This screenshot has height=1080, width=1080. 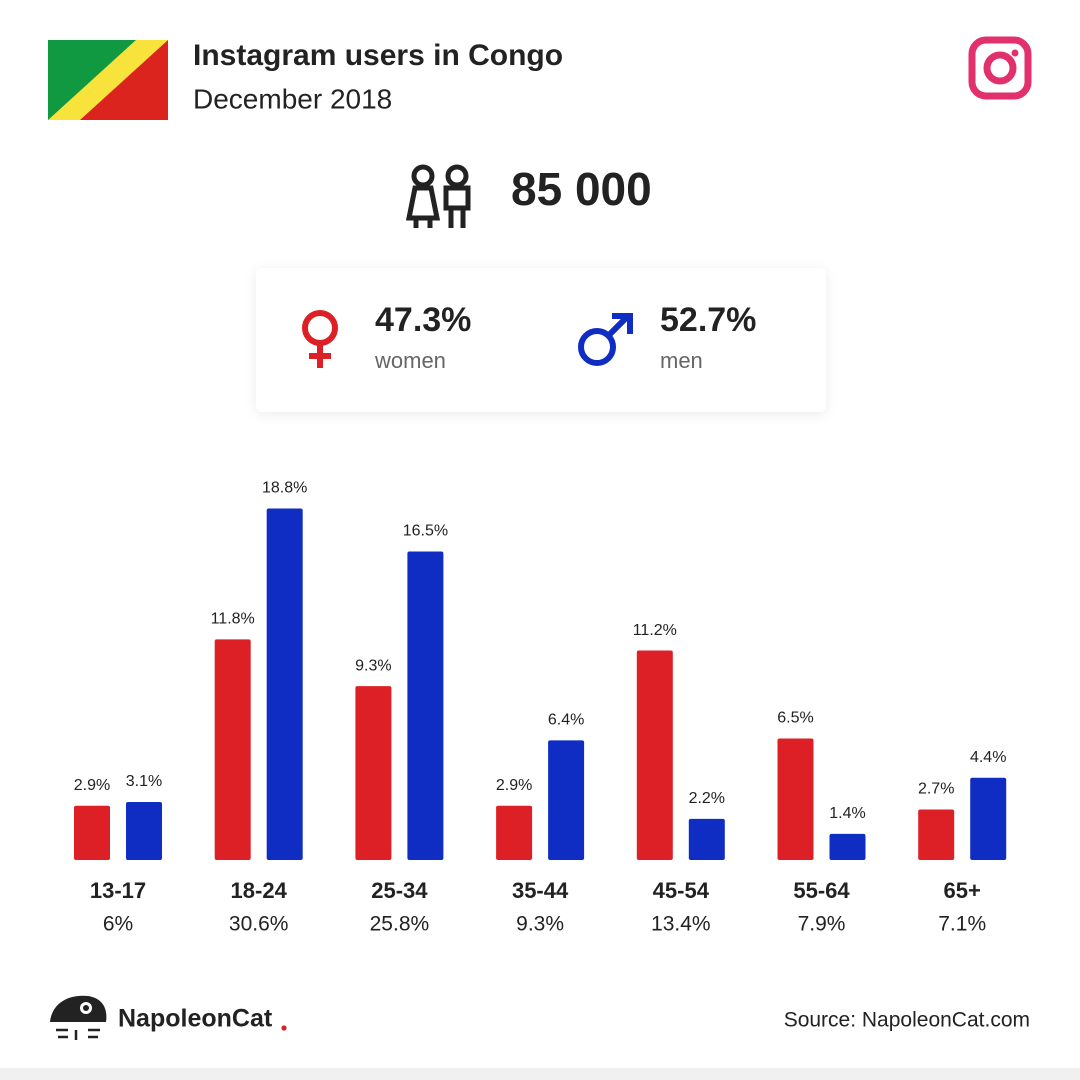 I want to click on value-label: 1.4%, so click(x=847, y=813).